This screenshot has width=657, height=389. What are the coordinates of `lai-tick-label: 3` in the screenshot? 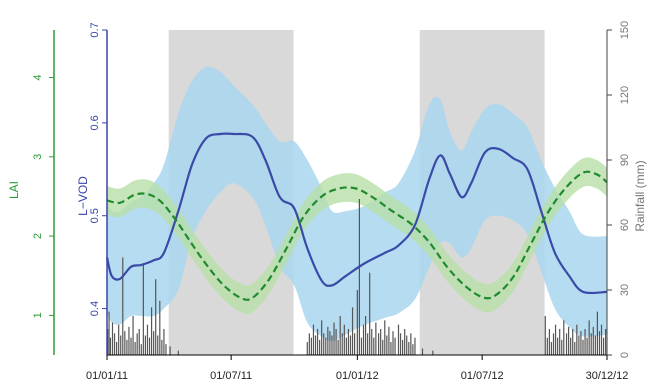 It's located at (38, 157).